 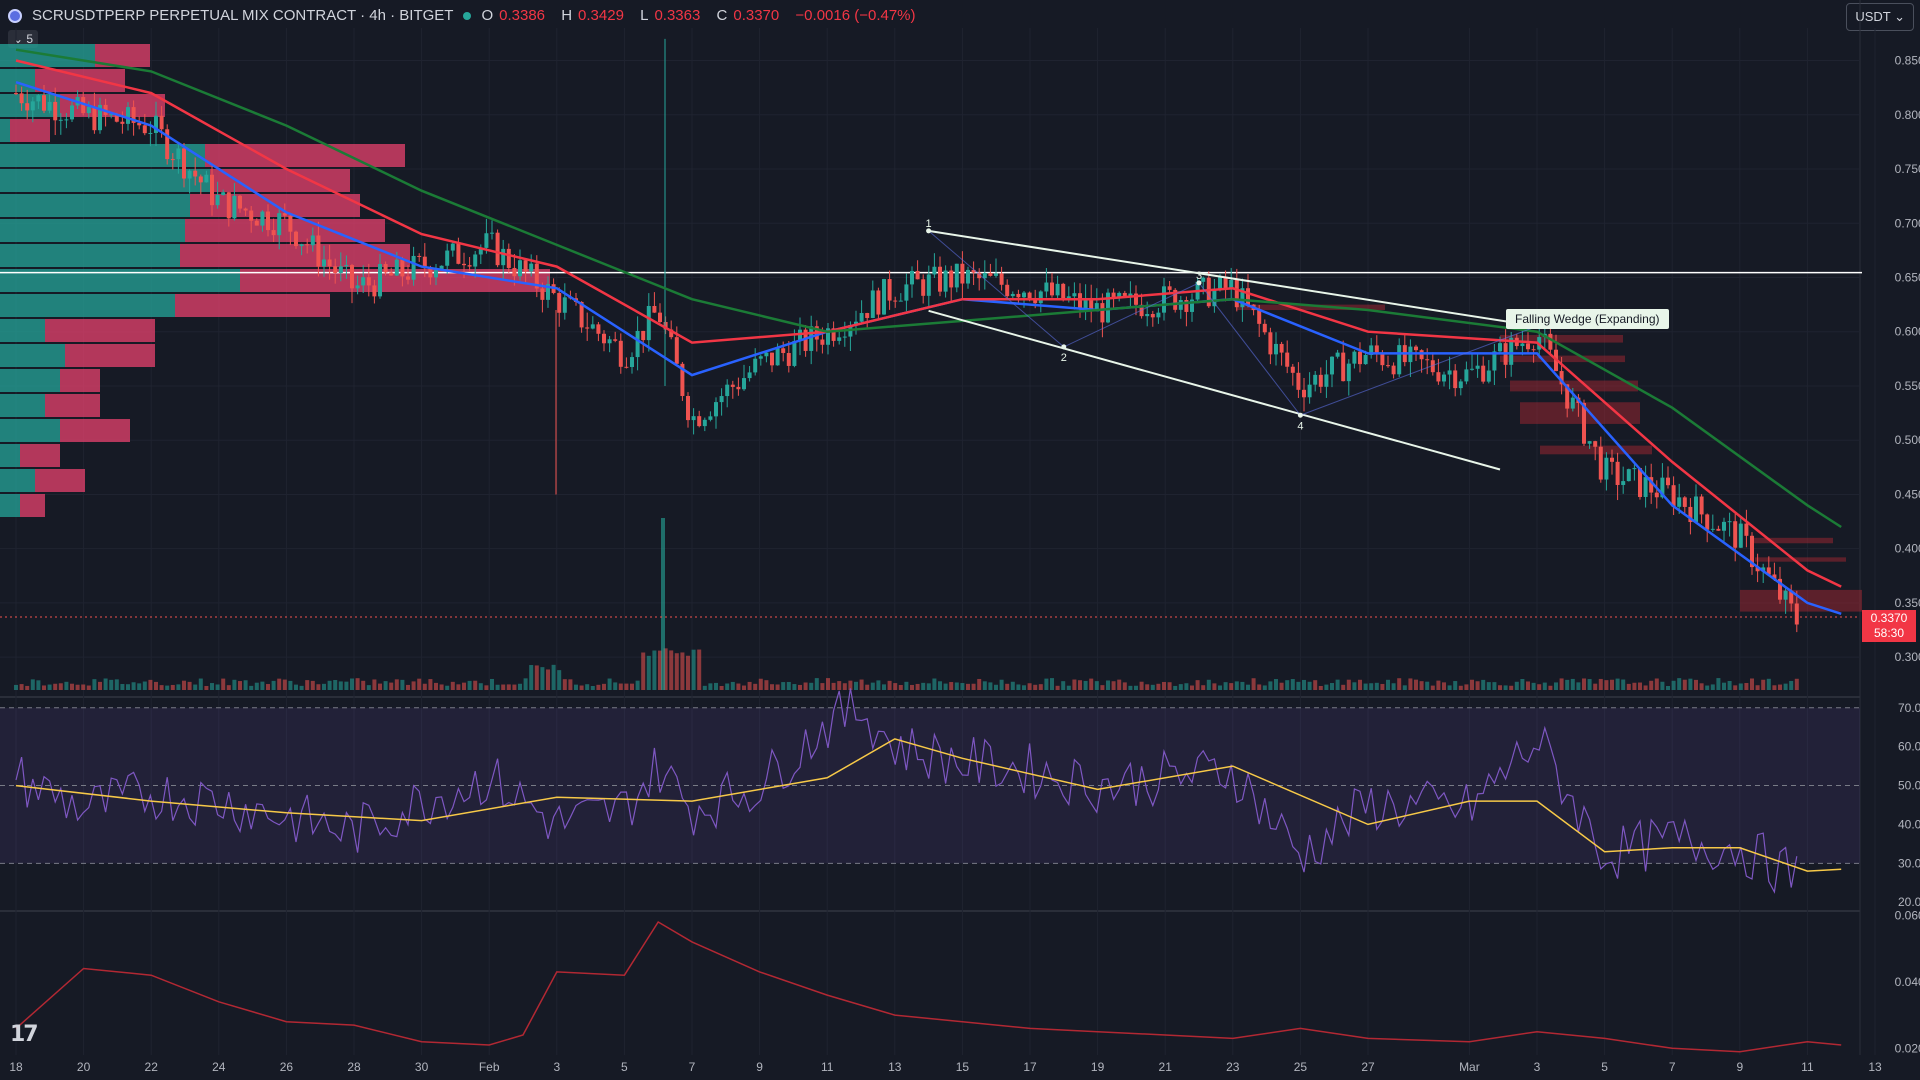 I want to click on supply-zone, so click(x=1791, y=540).